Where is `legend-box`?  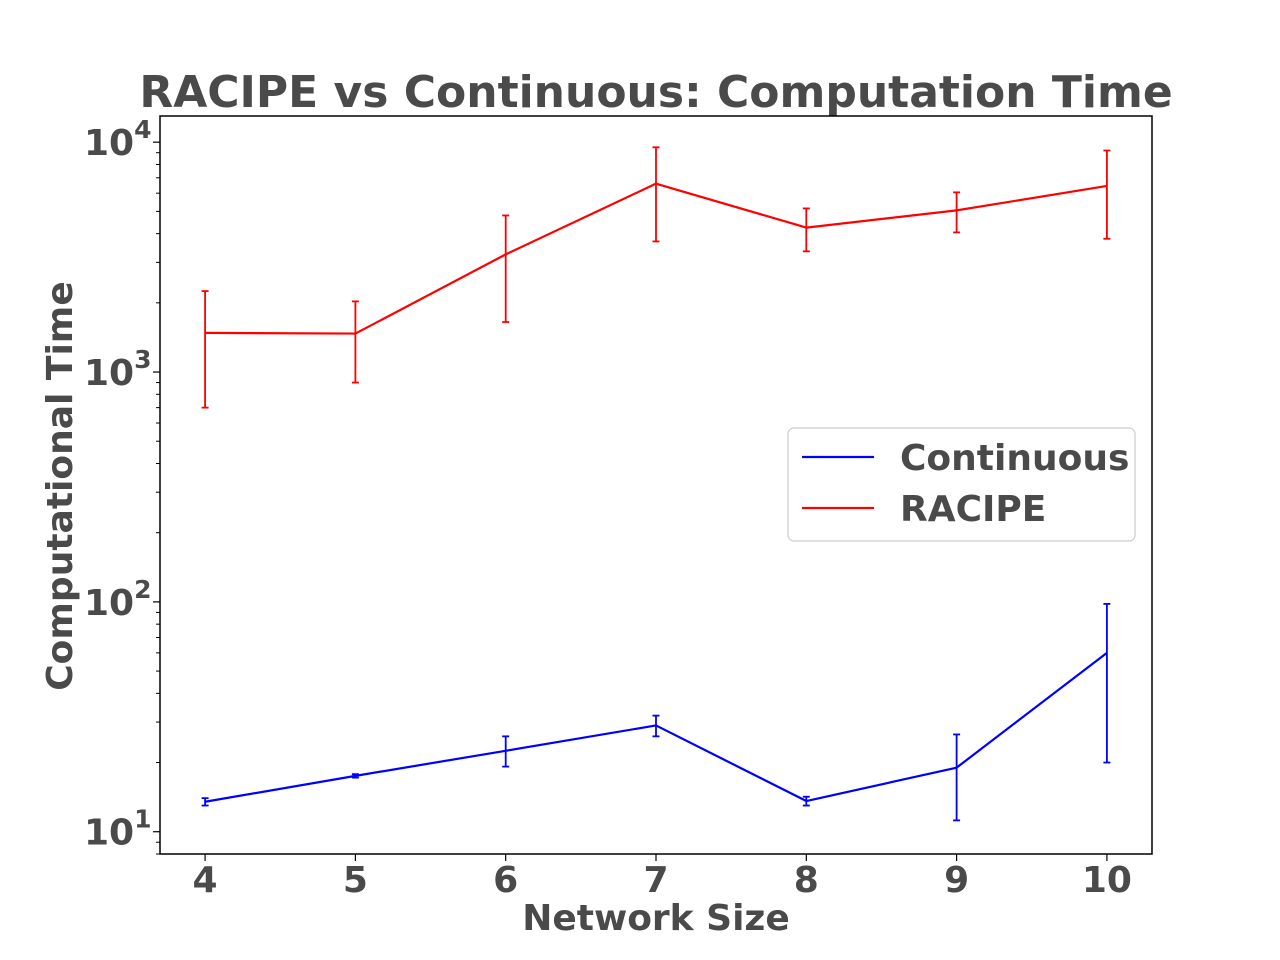 legend-box is located at coordinates (961, 484).